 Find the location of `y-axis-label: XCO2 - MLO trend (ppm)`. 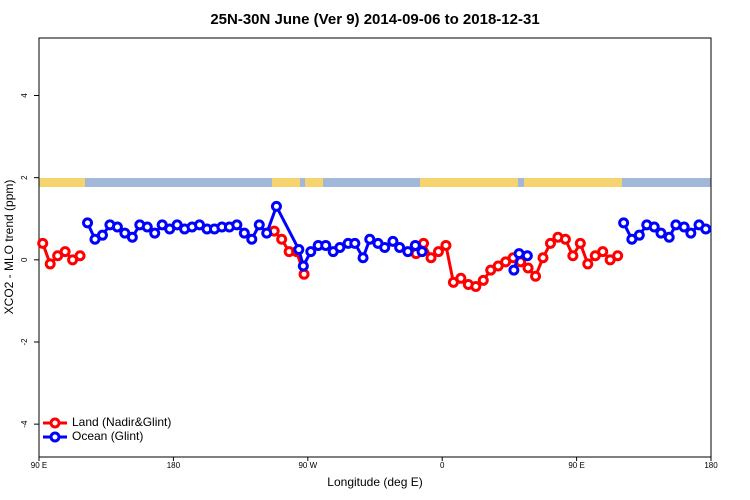

y-axis-label: XCO2 - MLO trend (ppm) is located at coordinates (9, 247).